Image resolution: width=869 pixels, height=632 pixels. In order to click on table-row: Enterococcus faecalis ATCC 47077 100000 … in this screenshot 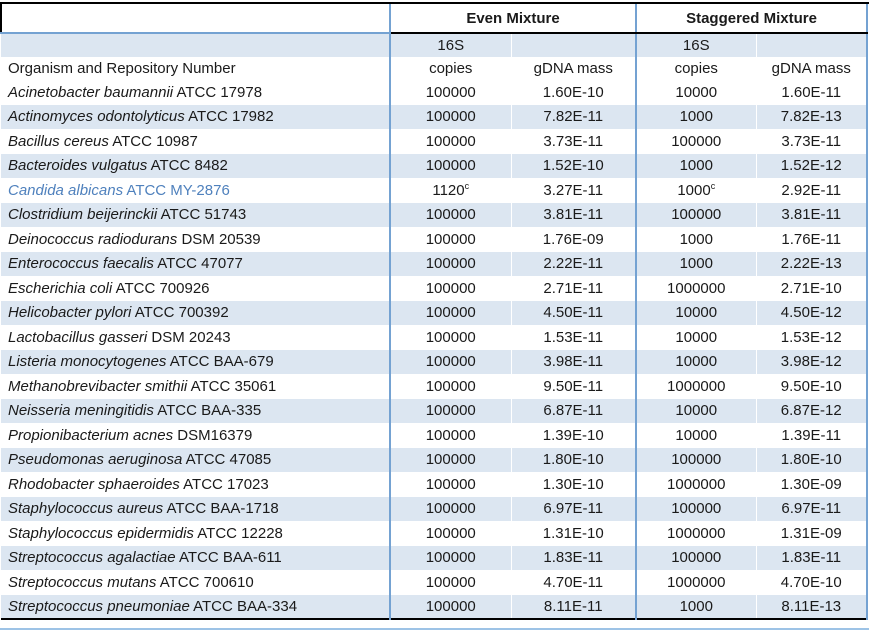, I will do `click(434, 263)`.